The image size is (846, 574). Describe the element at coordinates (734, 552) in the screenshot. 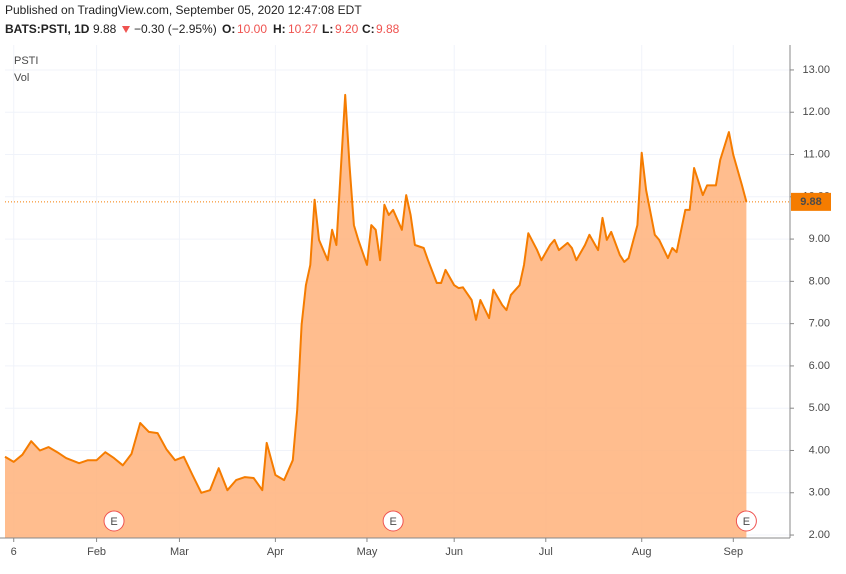

I see `x-tick-label: Sep` at that location.